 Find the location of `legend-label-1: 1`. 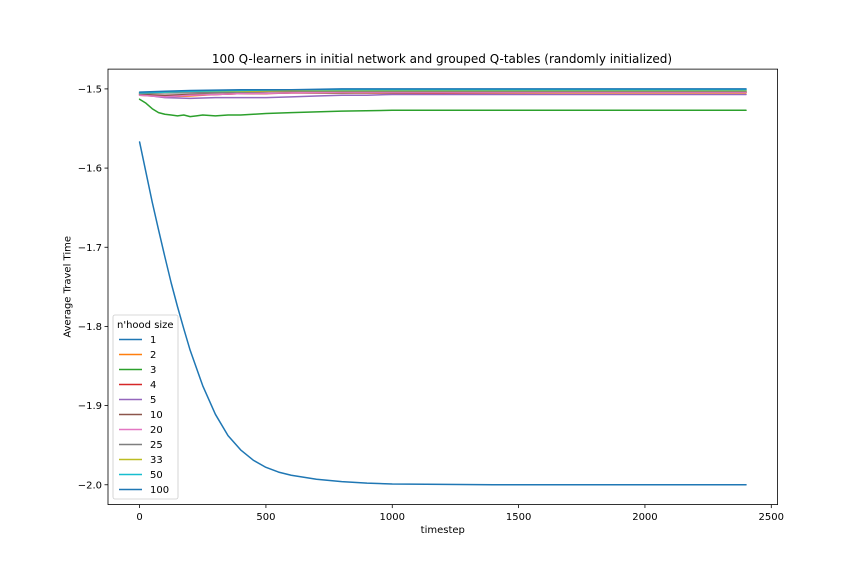

legend-label-1: 1 is located at coordinates (153, 340).